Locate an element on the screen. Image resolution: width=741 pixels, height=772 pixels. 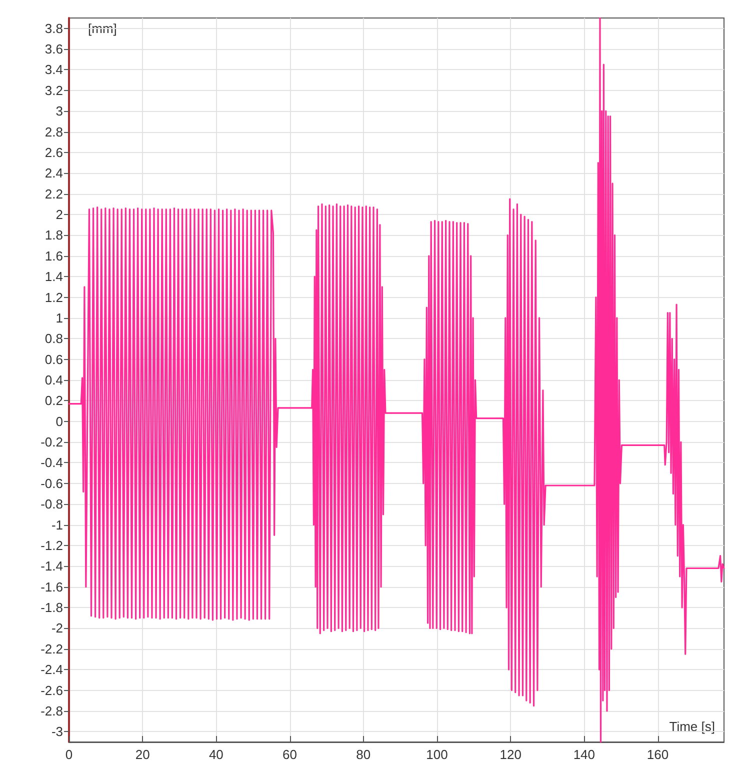
y-tick-label: -2 is located at coordinates (57, 628).